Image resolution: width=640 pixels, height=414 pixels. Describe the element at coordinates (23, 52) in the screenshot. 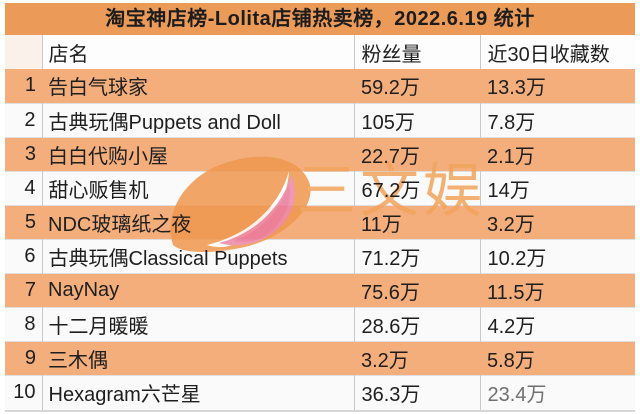

I see `header-rank-corner` at that location.